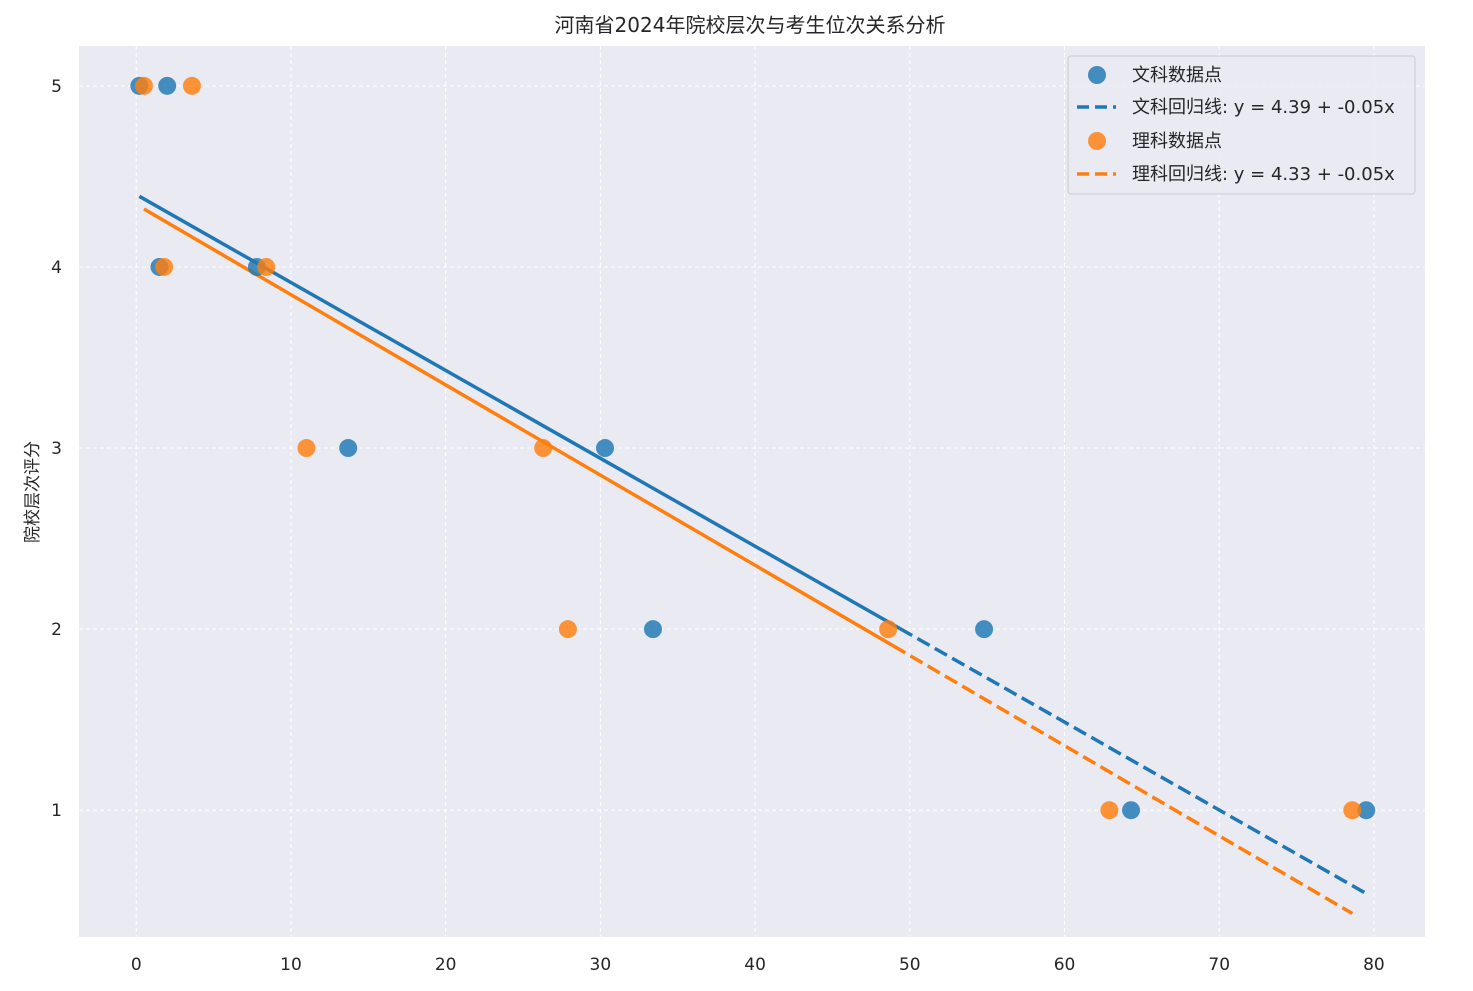  Describe the element at coordinates (1177, 75) in the screenshot. I see `legend-label: 文科数据点` at that location.